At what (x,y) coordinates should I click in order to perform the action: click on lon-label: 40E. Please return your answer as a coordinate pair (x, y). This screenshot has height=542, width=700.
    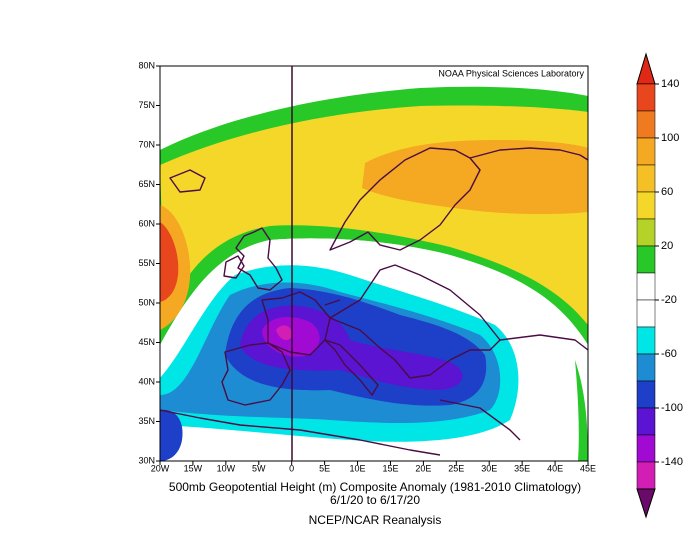
    Looking at the image, I should click on (555, 468).